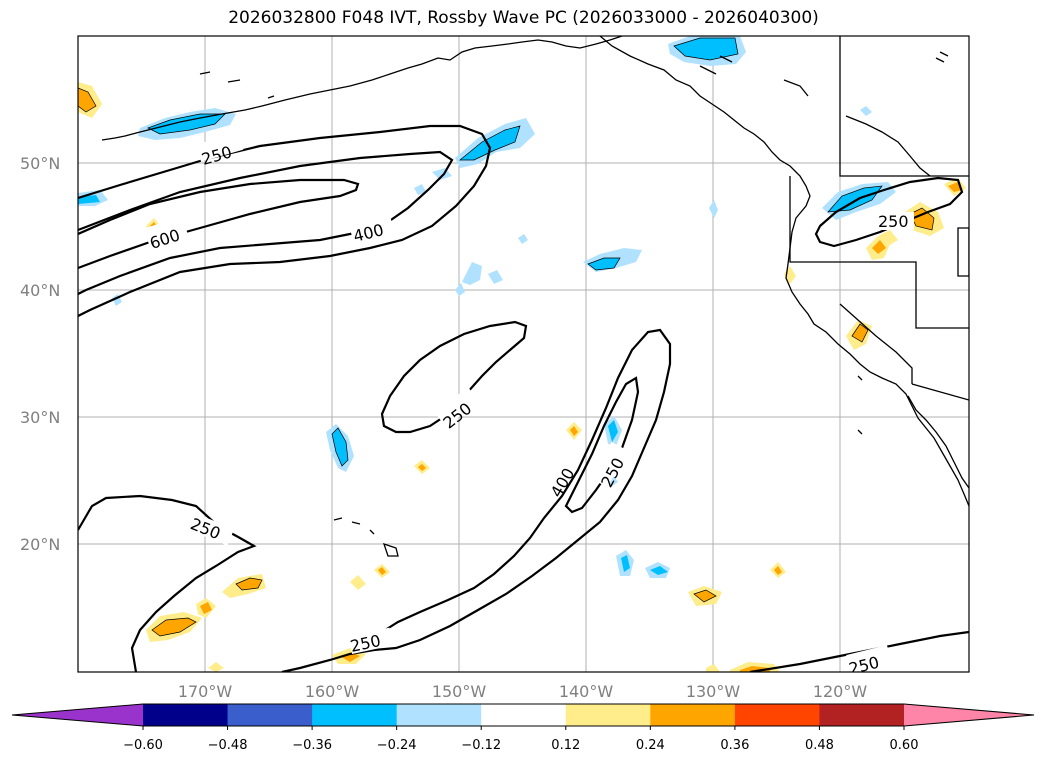 The image size is (1047, 765). Describe the element at coordinates (459, 691) in the screenshot. I see `lon-label-150w: 150°W` at that location.